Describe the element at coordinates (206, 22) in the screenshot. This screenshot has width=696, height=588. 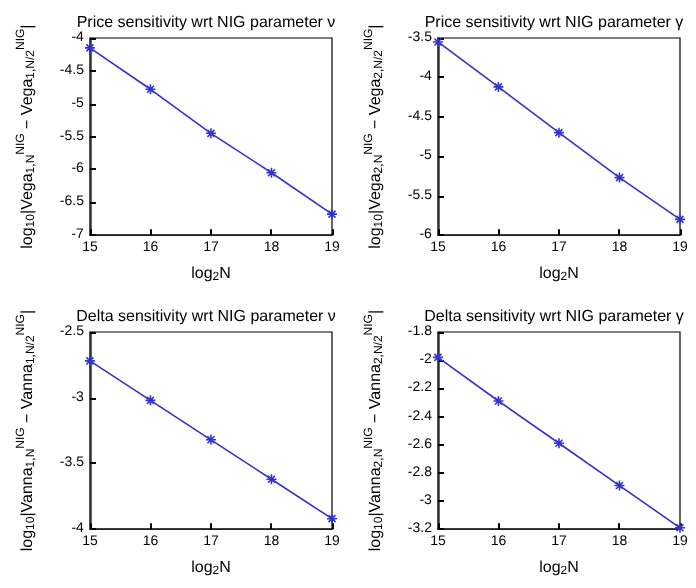
I see `chart-title: Price sensitivity wrt NIG parameter ν` at that location.